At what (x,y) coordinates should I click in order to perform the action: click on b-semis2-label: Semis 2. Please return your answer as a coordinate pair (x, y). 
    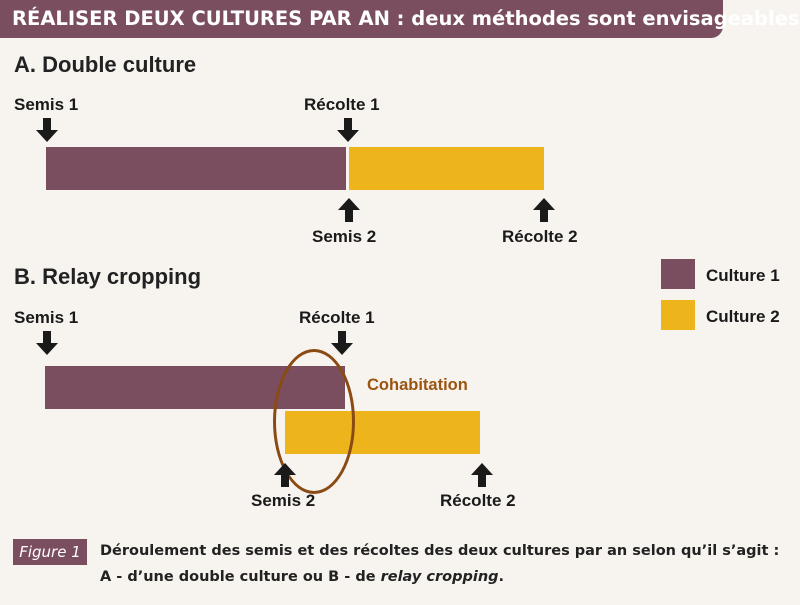
    Looking at the image, I should click on (283, 500).